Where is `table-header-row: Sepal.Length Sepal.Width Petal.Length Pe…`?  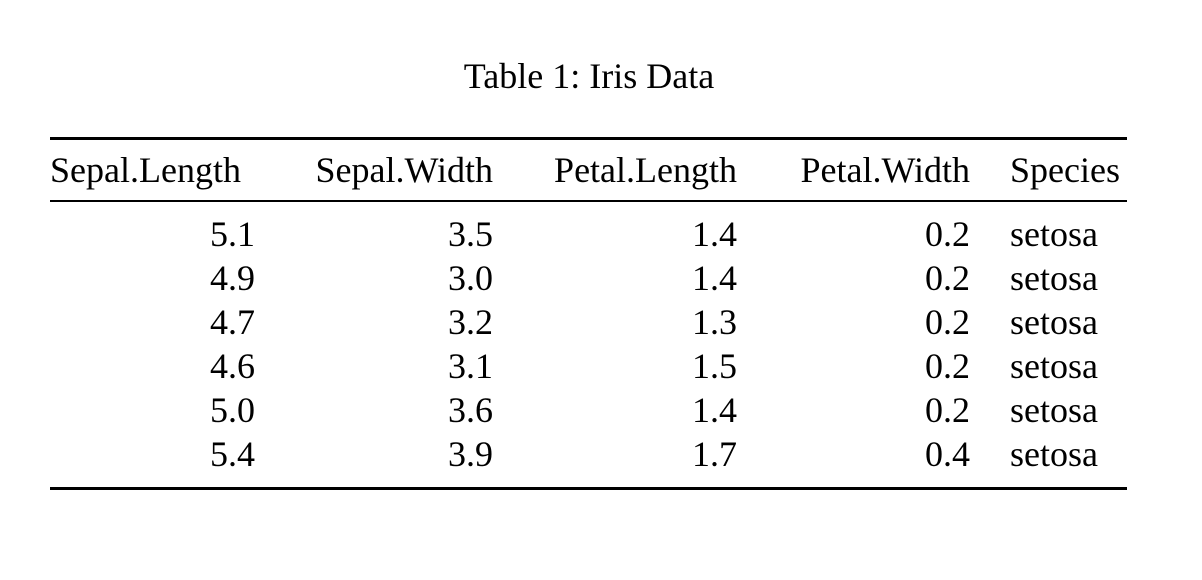
table-header-row: Sepal.Length Sepal.Width Petal.Length Pe… is located at coordinates (588, 170).